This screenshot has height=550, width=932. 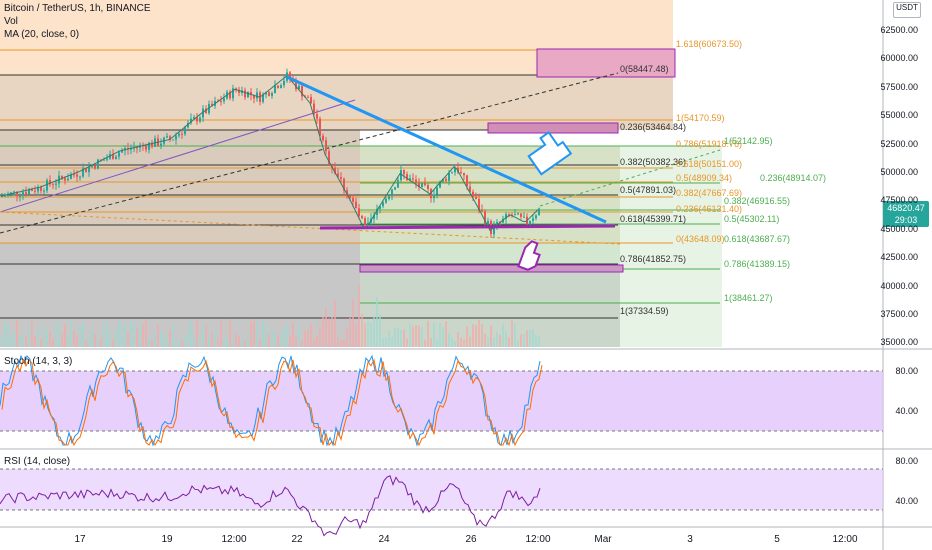 I want to click on price-axis-label: 62500.00, so click(x=888, y=30).